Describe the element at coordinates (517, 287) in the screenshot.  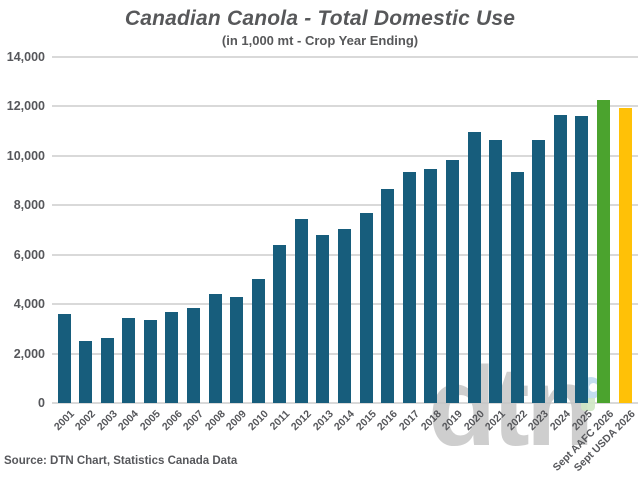
I see `bar-2022` at that location.